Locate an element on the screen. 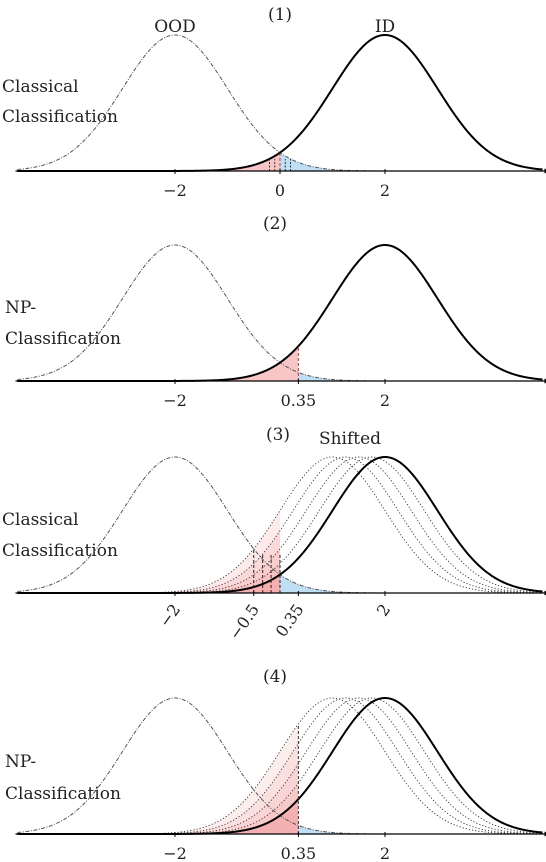 This screenshot has width=546, height=862. shifted-label: Shifted is located at coordinates (350, 439).